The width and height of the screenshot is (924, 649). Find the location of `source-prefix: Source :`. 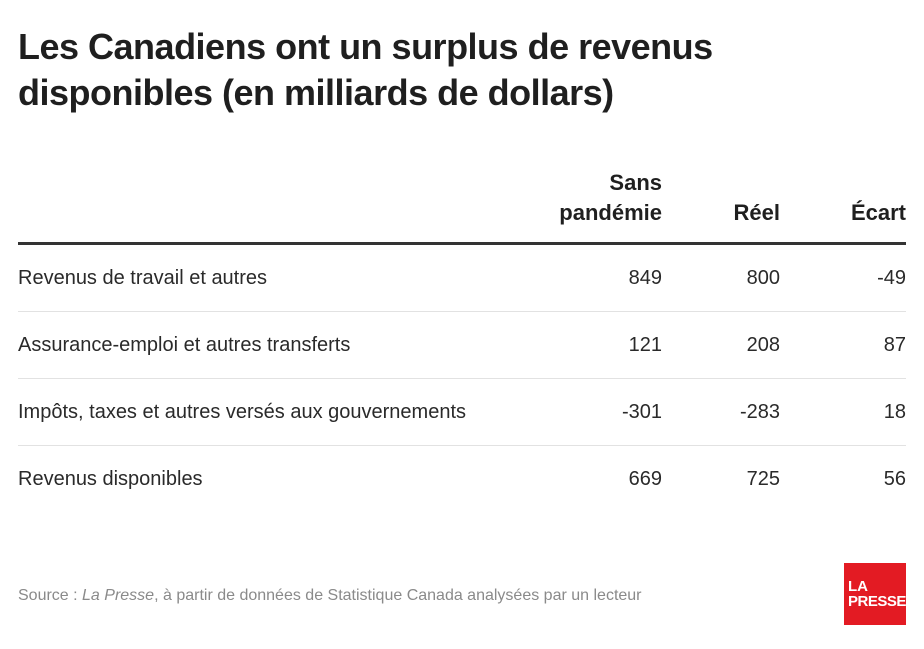

source-prefix: Source : is located at coordinates (50, 595).